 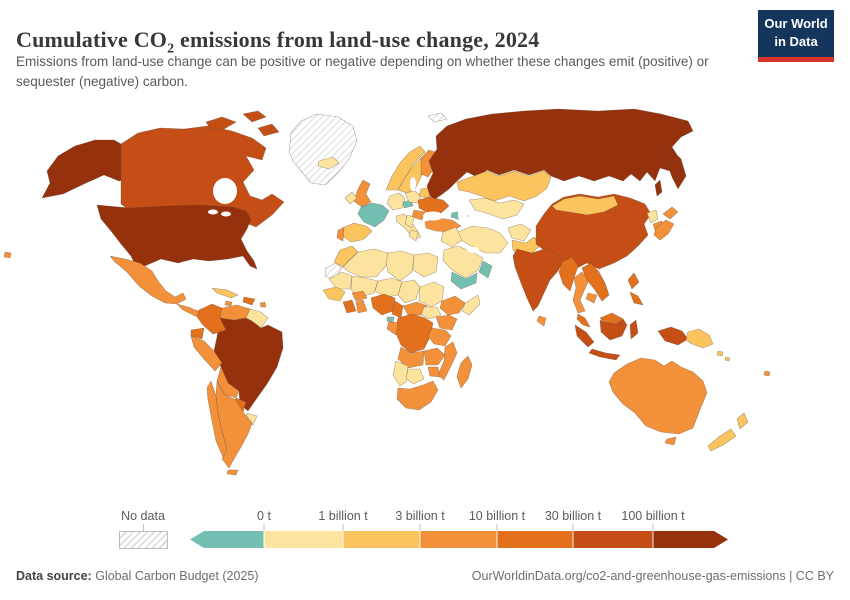 What do you see at coordinates (584, 336) in the screenshot?
I see `country-indonesia-sumatra` at bounding box center [584, 336].